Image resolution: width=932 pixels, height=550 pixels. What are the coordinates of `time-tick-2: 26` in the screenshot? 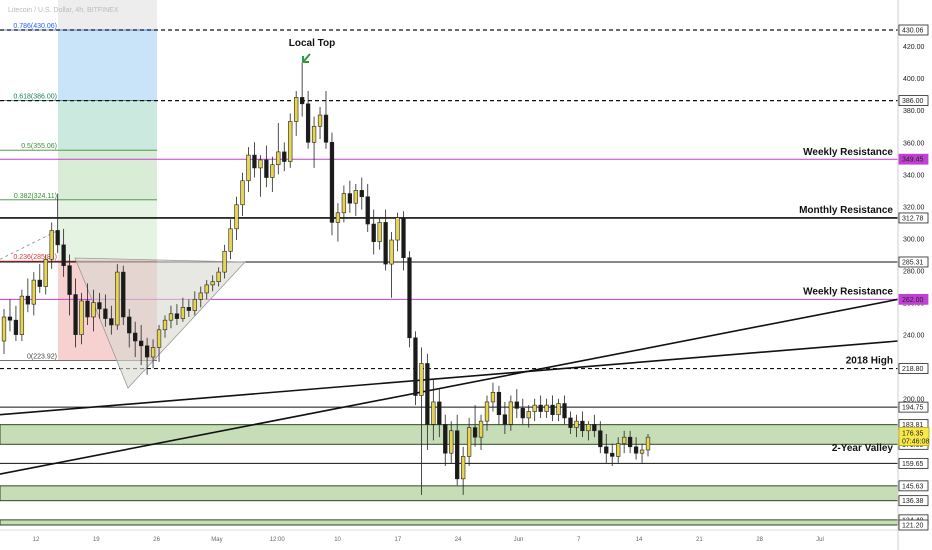 It's located at (156, 540).